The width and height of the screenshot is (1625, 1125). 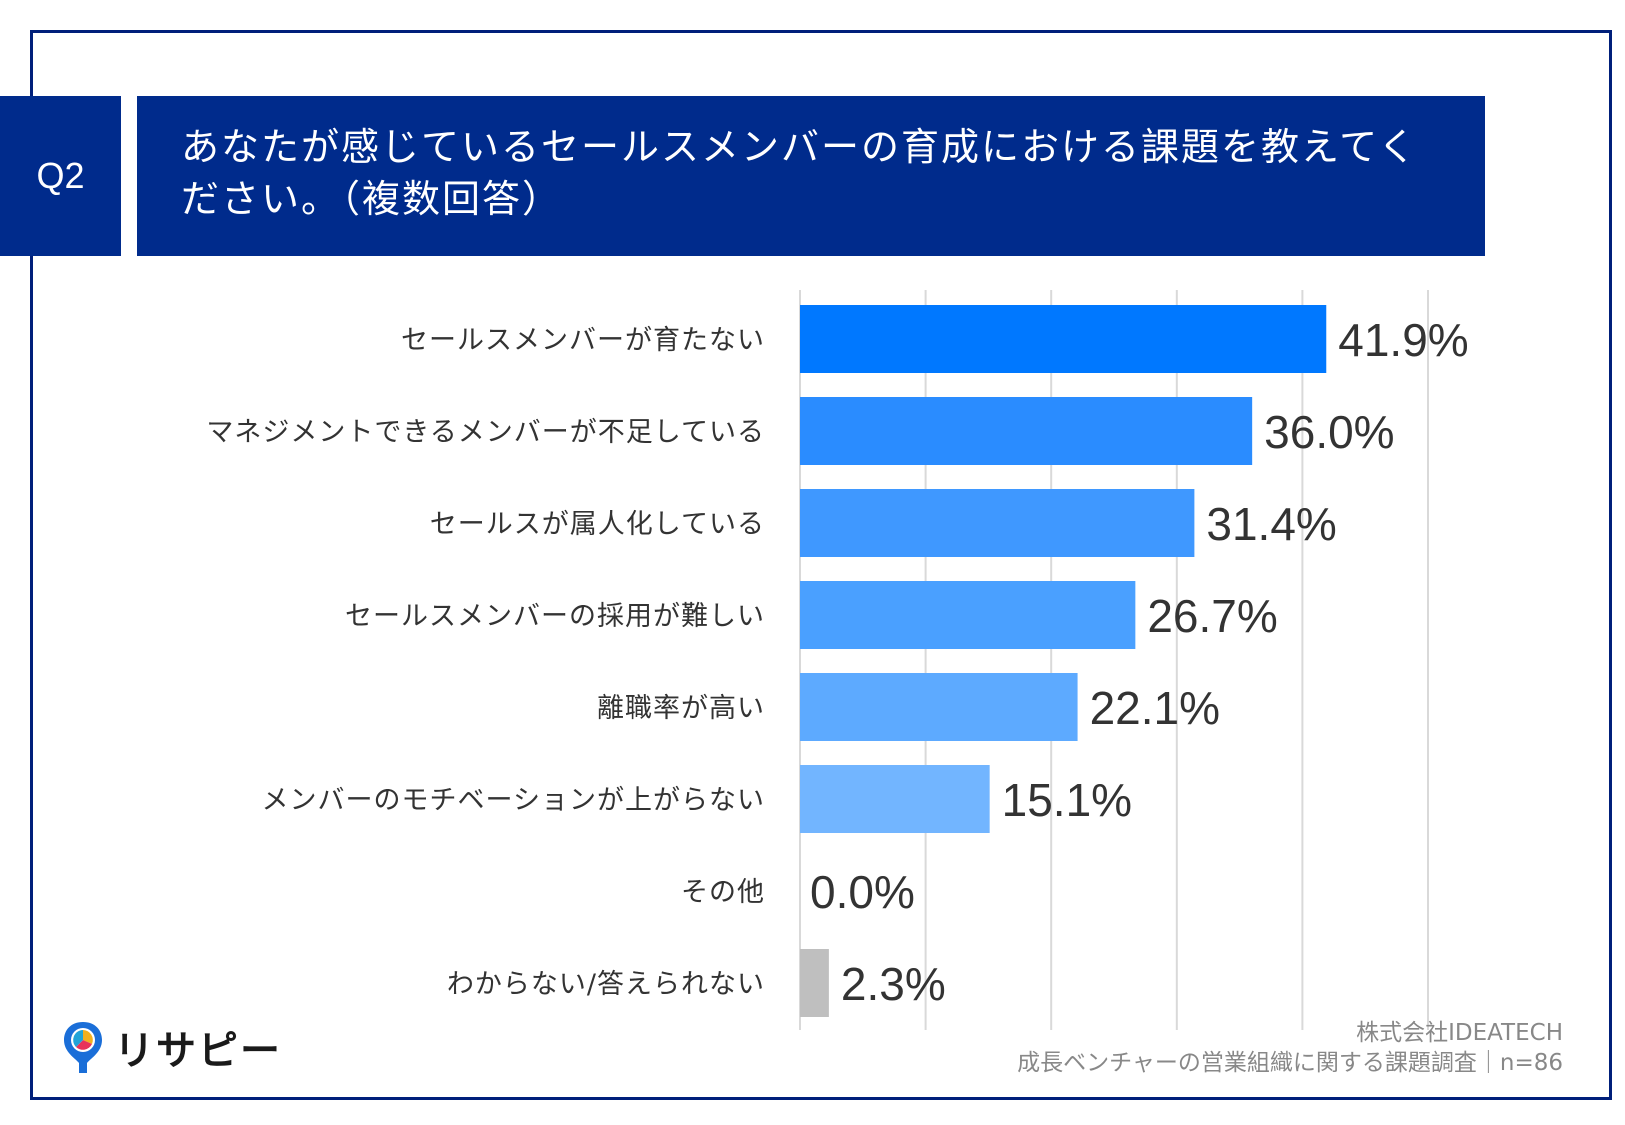 What do you see at coordinates (681, 708) in the screenshot?
I see `category-label-4: 離職率が高い` at bounding box center [681, 708].